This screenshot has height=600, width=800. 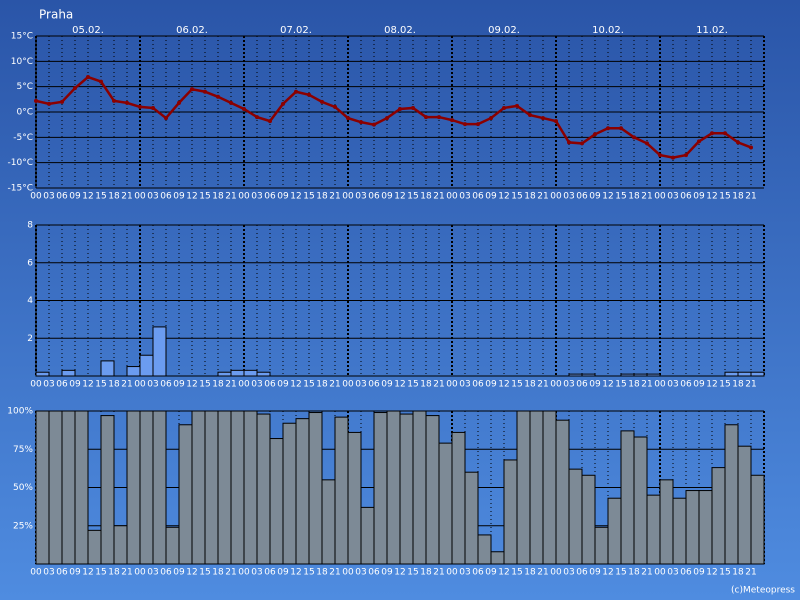 I want to click on y-tick-label: 50%, so click(x=23, y=488).